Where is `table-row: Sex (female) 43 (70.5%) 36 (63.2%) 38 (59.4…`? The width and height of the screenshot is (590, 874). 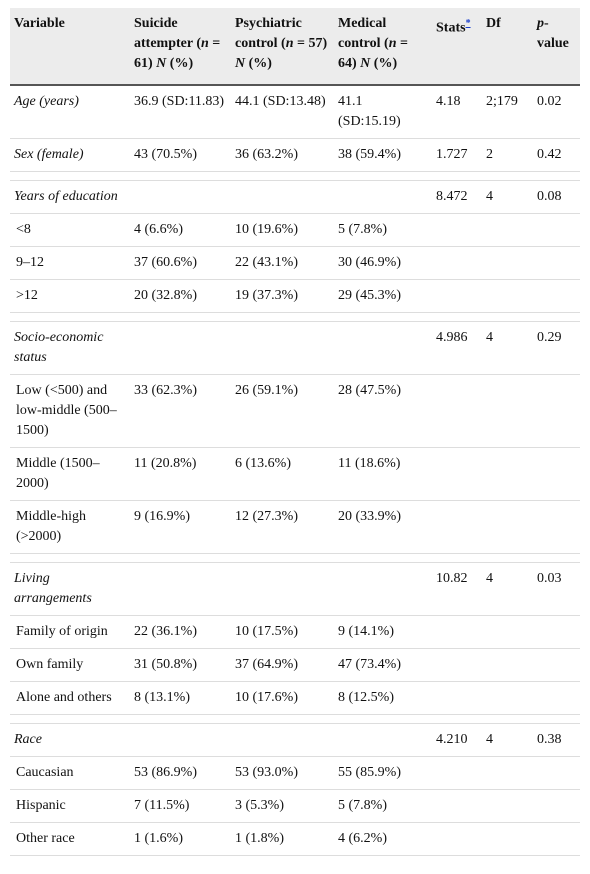
table-row: Sex (female) 43 (70.5%) 36 (63.2%) 38 (59.4… is located at coordinates (295, 155).